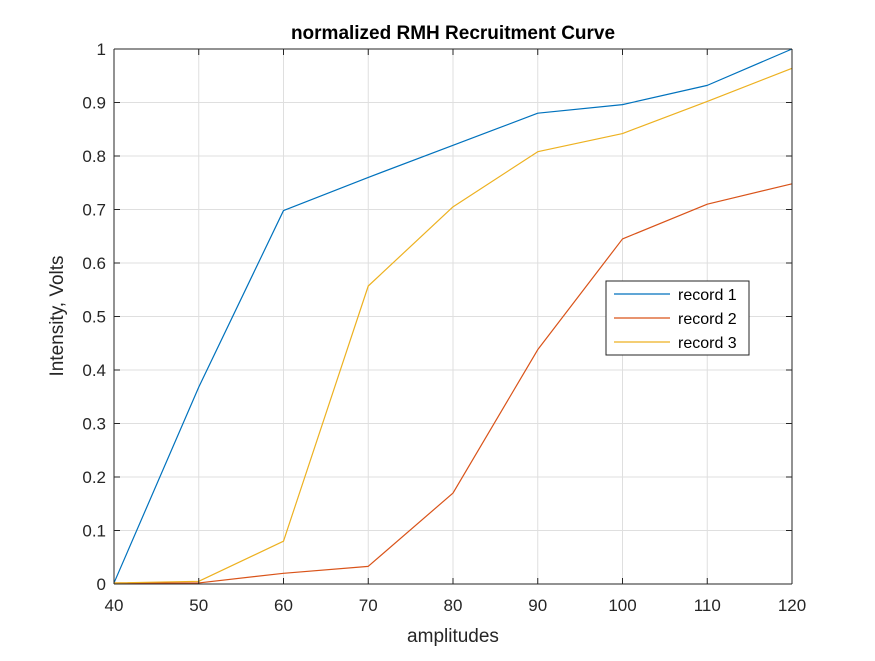 Image resolution: width=875 pixels, height=661 pixels. I want to click on legend-label: record 2, so click(707, 319).